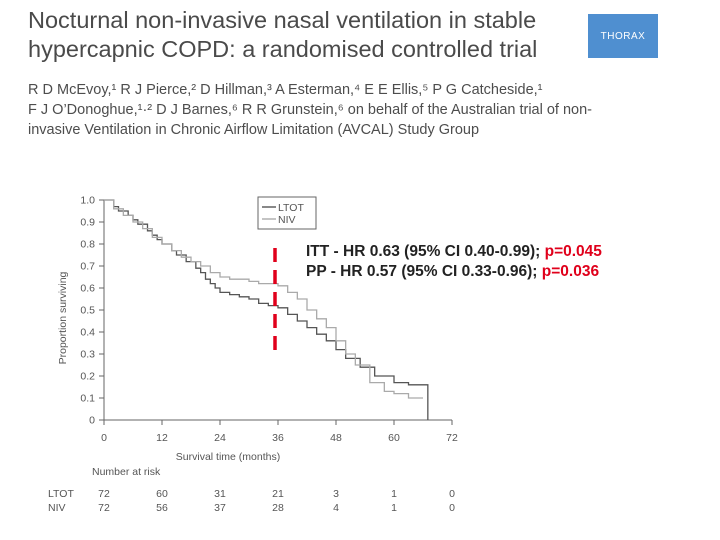  Describe the element at coordinates (87, 267) in the screenshot. I see `y-tick-label: 0.7` at that location.